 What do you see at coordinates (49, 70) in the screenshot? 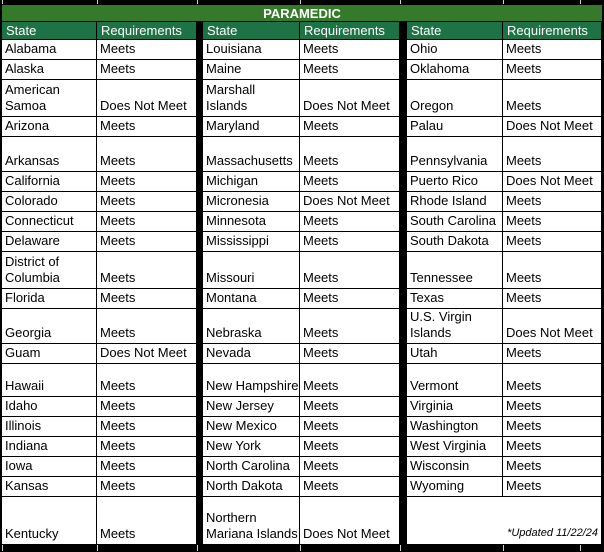
I see `state-cell: Alaska` at bounding box center [49, 70].